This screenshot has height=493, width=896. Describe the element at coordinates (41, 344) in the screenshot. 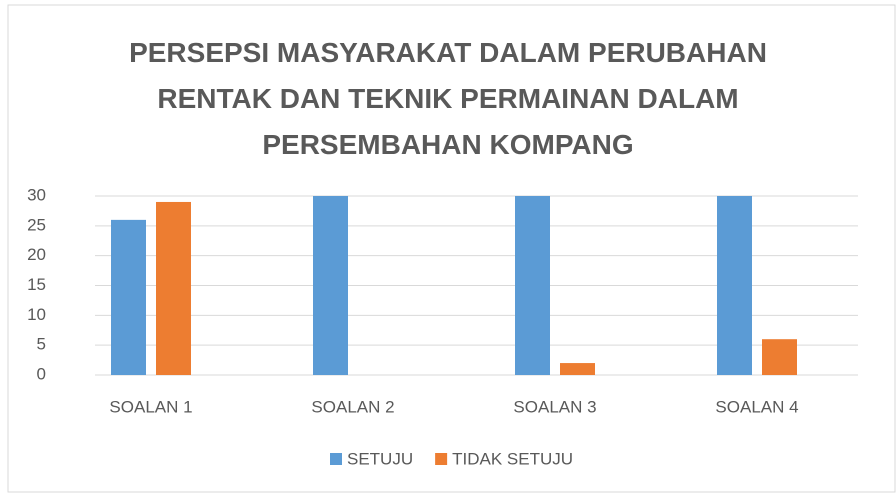

I see `y-tick-label: 5` at that location.